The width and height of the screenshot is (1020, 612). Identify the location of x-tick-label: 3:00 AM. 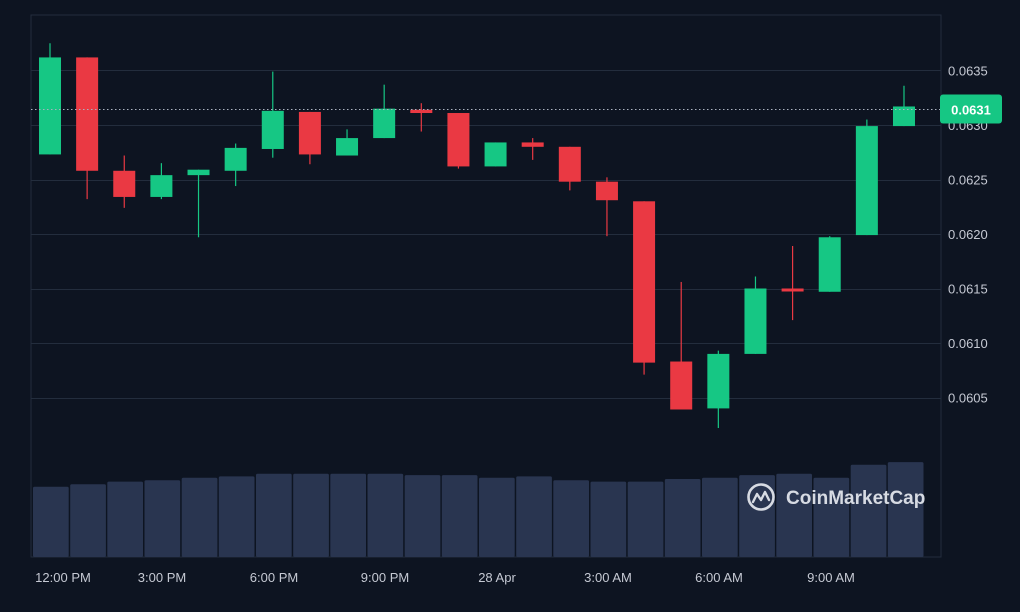
(608, 577).